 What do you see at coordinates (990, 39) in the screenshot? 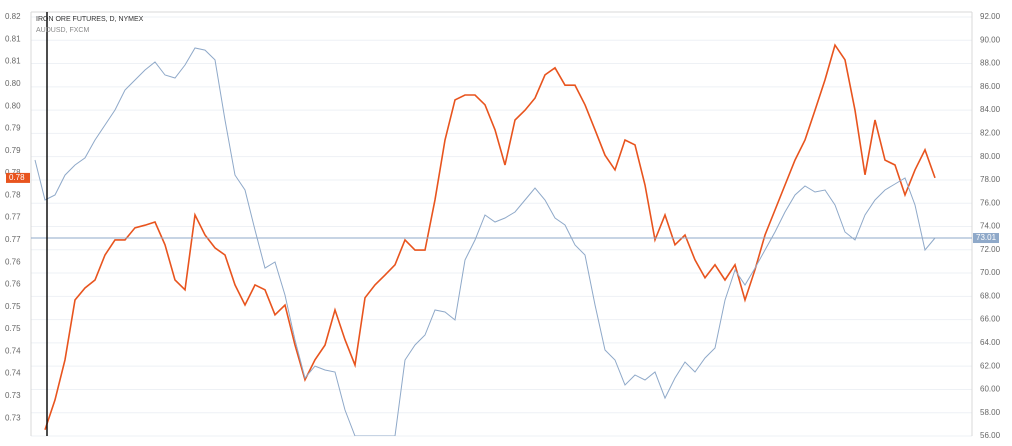
I see `y2-tick-label: 90.00` at bounding box center [990, 39].